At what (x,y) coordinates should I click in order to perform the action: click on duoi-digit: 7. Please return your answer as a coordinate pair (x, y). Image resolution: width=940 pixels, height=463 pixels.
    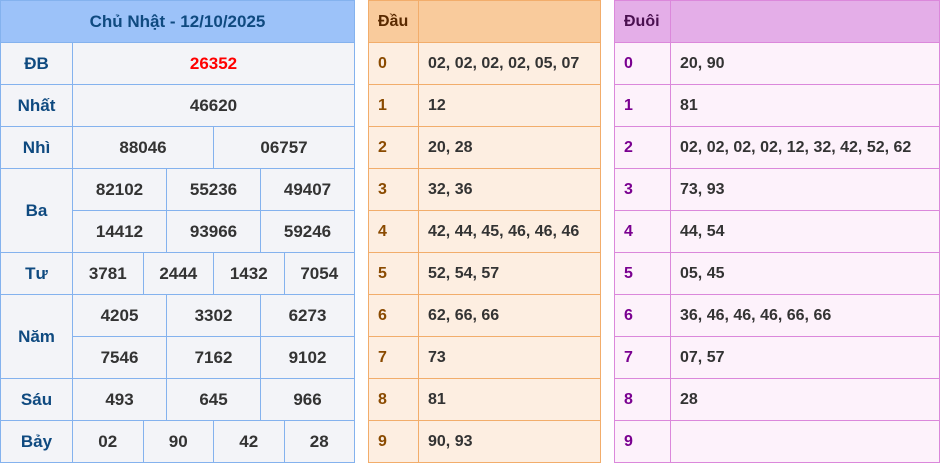
    Looking at the image, I should click on (642, 357).